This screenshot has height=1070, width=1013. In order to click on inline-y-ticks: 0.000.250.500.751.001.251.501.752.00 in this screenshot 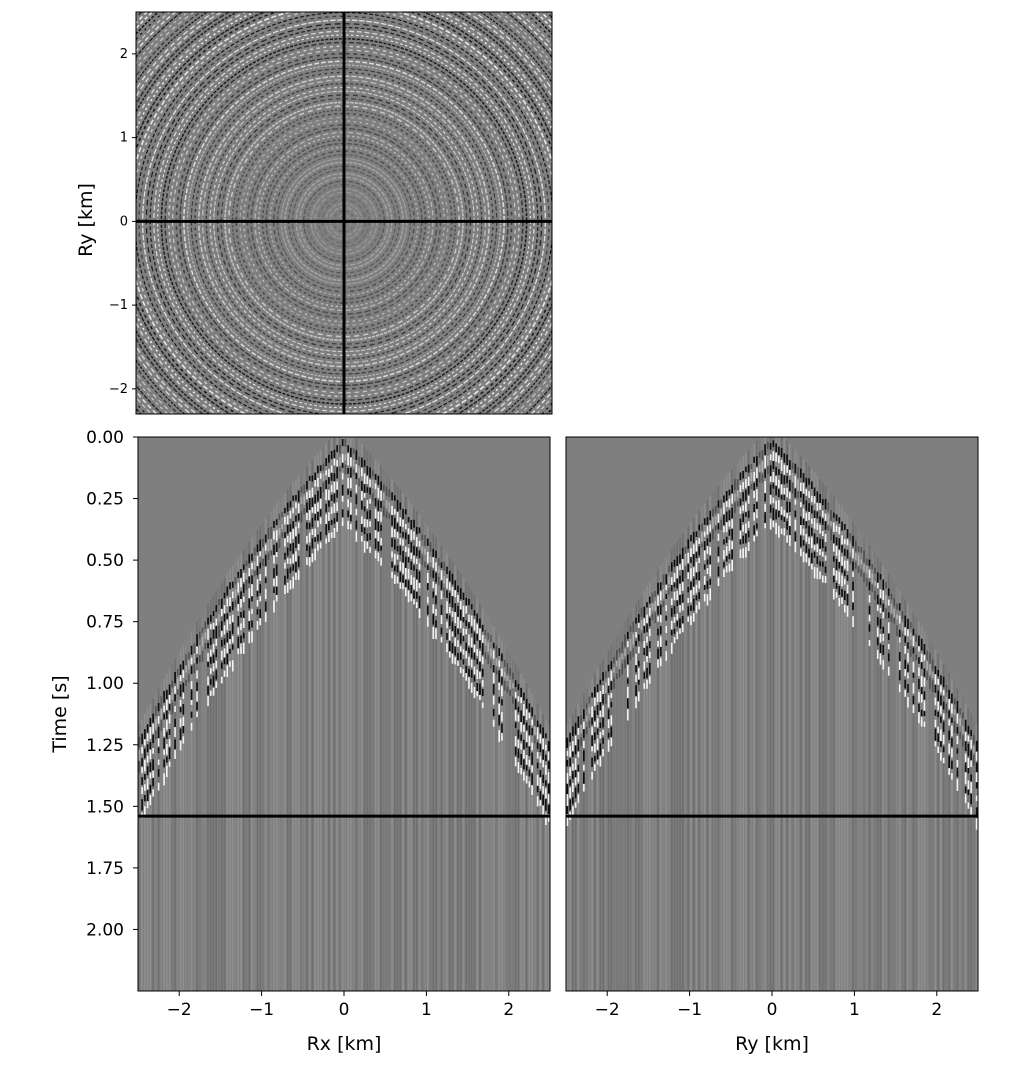, I will do `click(112, 684)`.